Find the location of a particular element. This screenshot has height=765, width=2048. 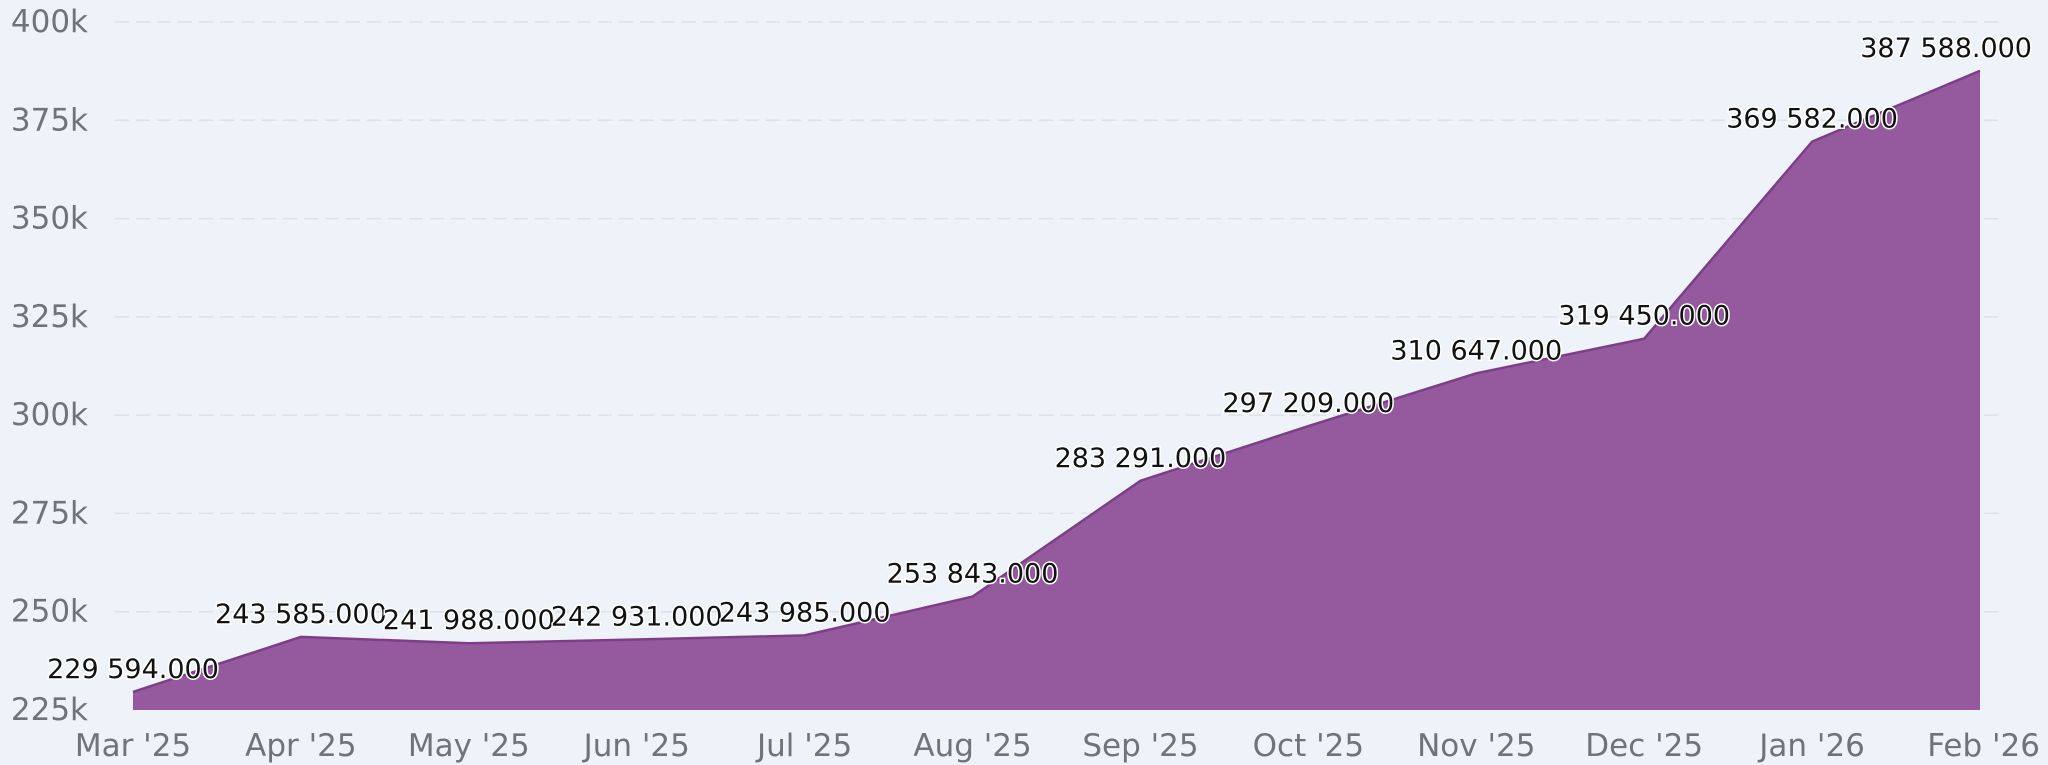

data-label: 242 931.000 is located at coordinates (637, 617).